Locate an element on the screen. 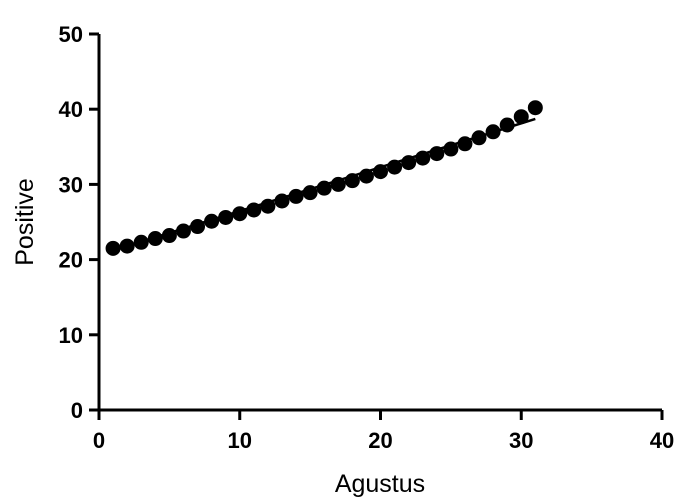 Image resolution: width=685 pixels, height=504 pixels. x-tick-label: 40 is located at coordinates (662, 440).